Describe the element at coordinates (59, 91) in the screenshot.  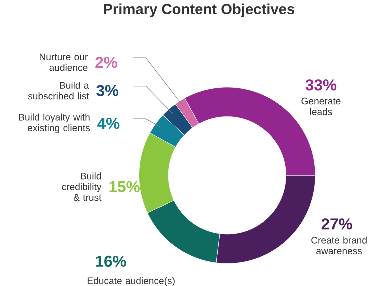
I see `slice-label: Build a subscribed list` at that location.